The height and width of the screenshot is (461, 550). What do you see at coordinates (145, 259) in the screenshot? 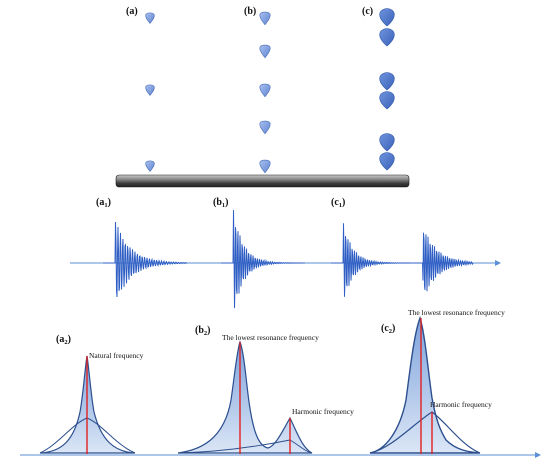
I see `waveform-a1` at bounding box center [145, 259].